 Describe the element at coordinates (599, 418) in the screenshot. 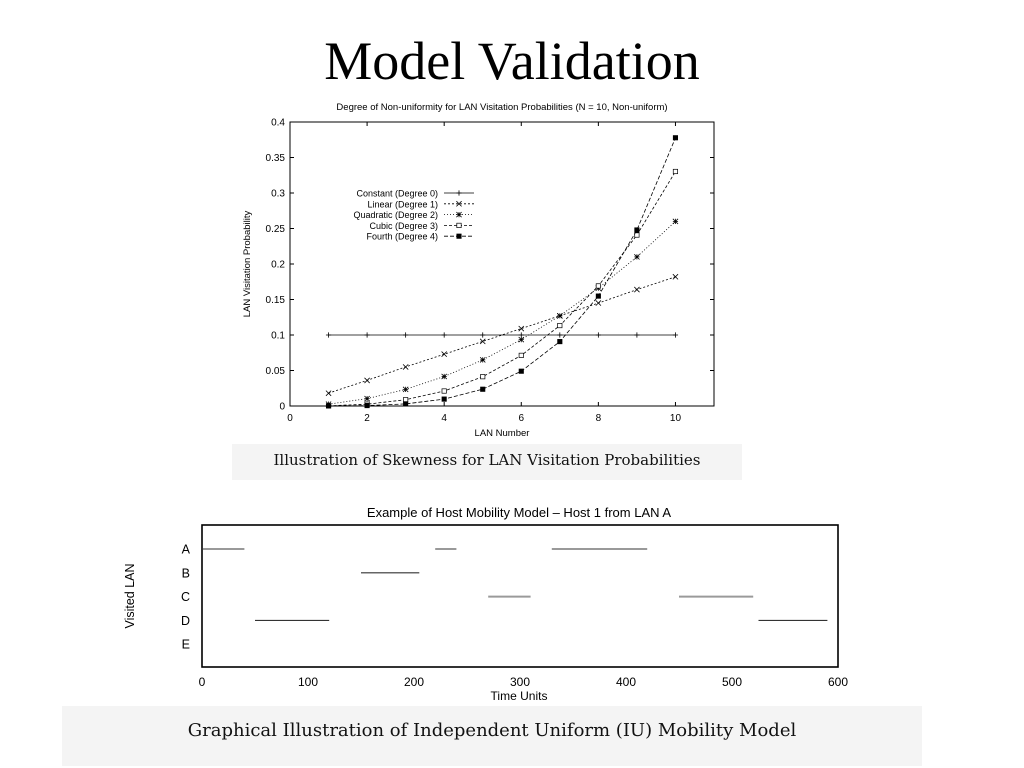

I see `x-tick-label: 8` at that location.